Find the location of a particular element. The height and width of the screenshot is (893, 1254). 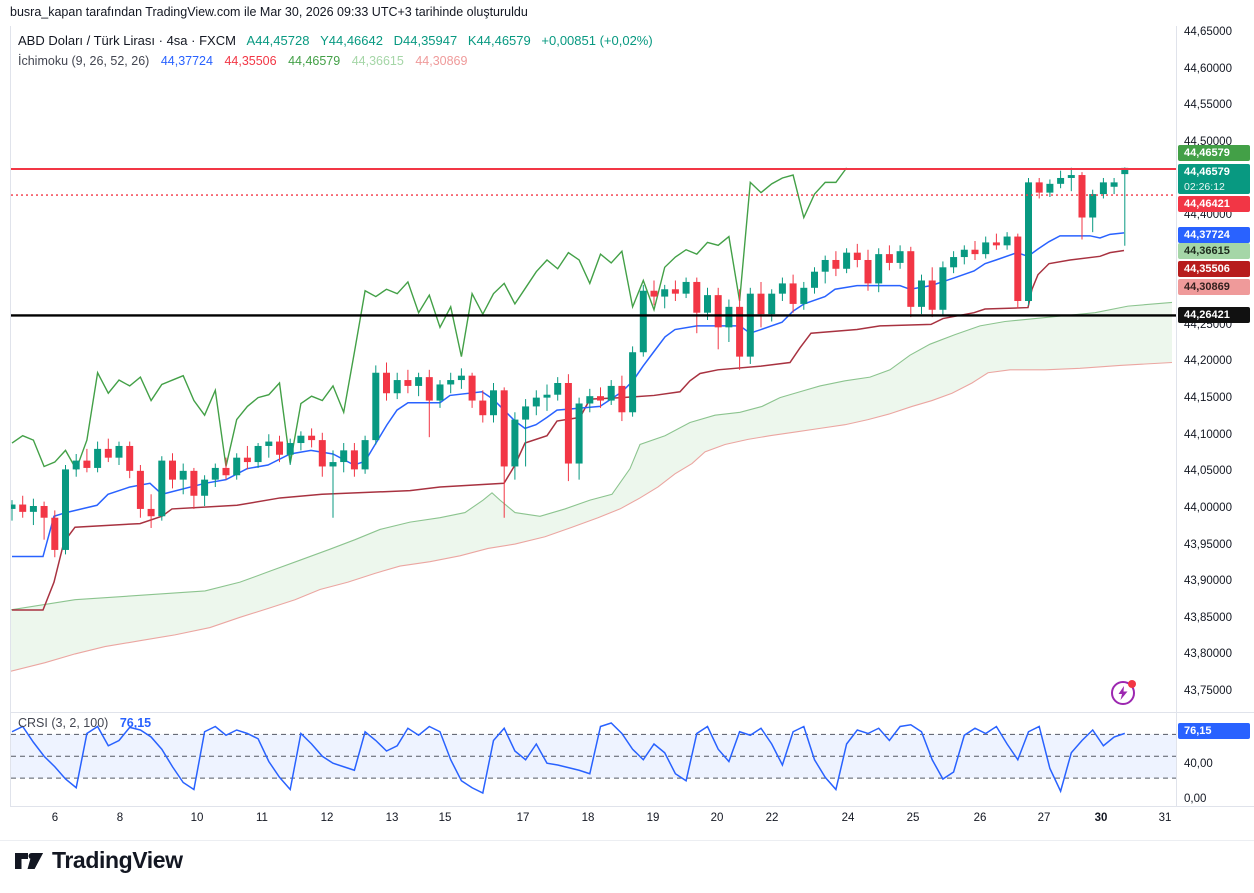

crsi-tick: 40,00 is located at coordinates (1198, 764).